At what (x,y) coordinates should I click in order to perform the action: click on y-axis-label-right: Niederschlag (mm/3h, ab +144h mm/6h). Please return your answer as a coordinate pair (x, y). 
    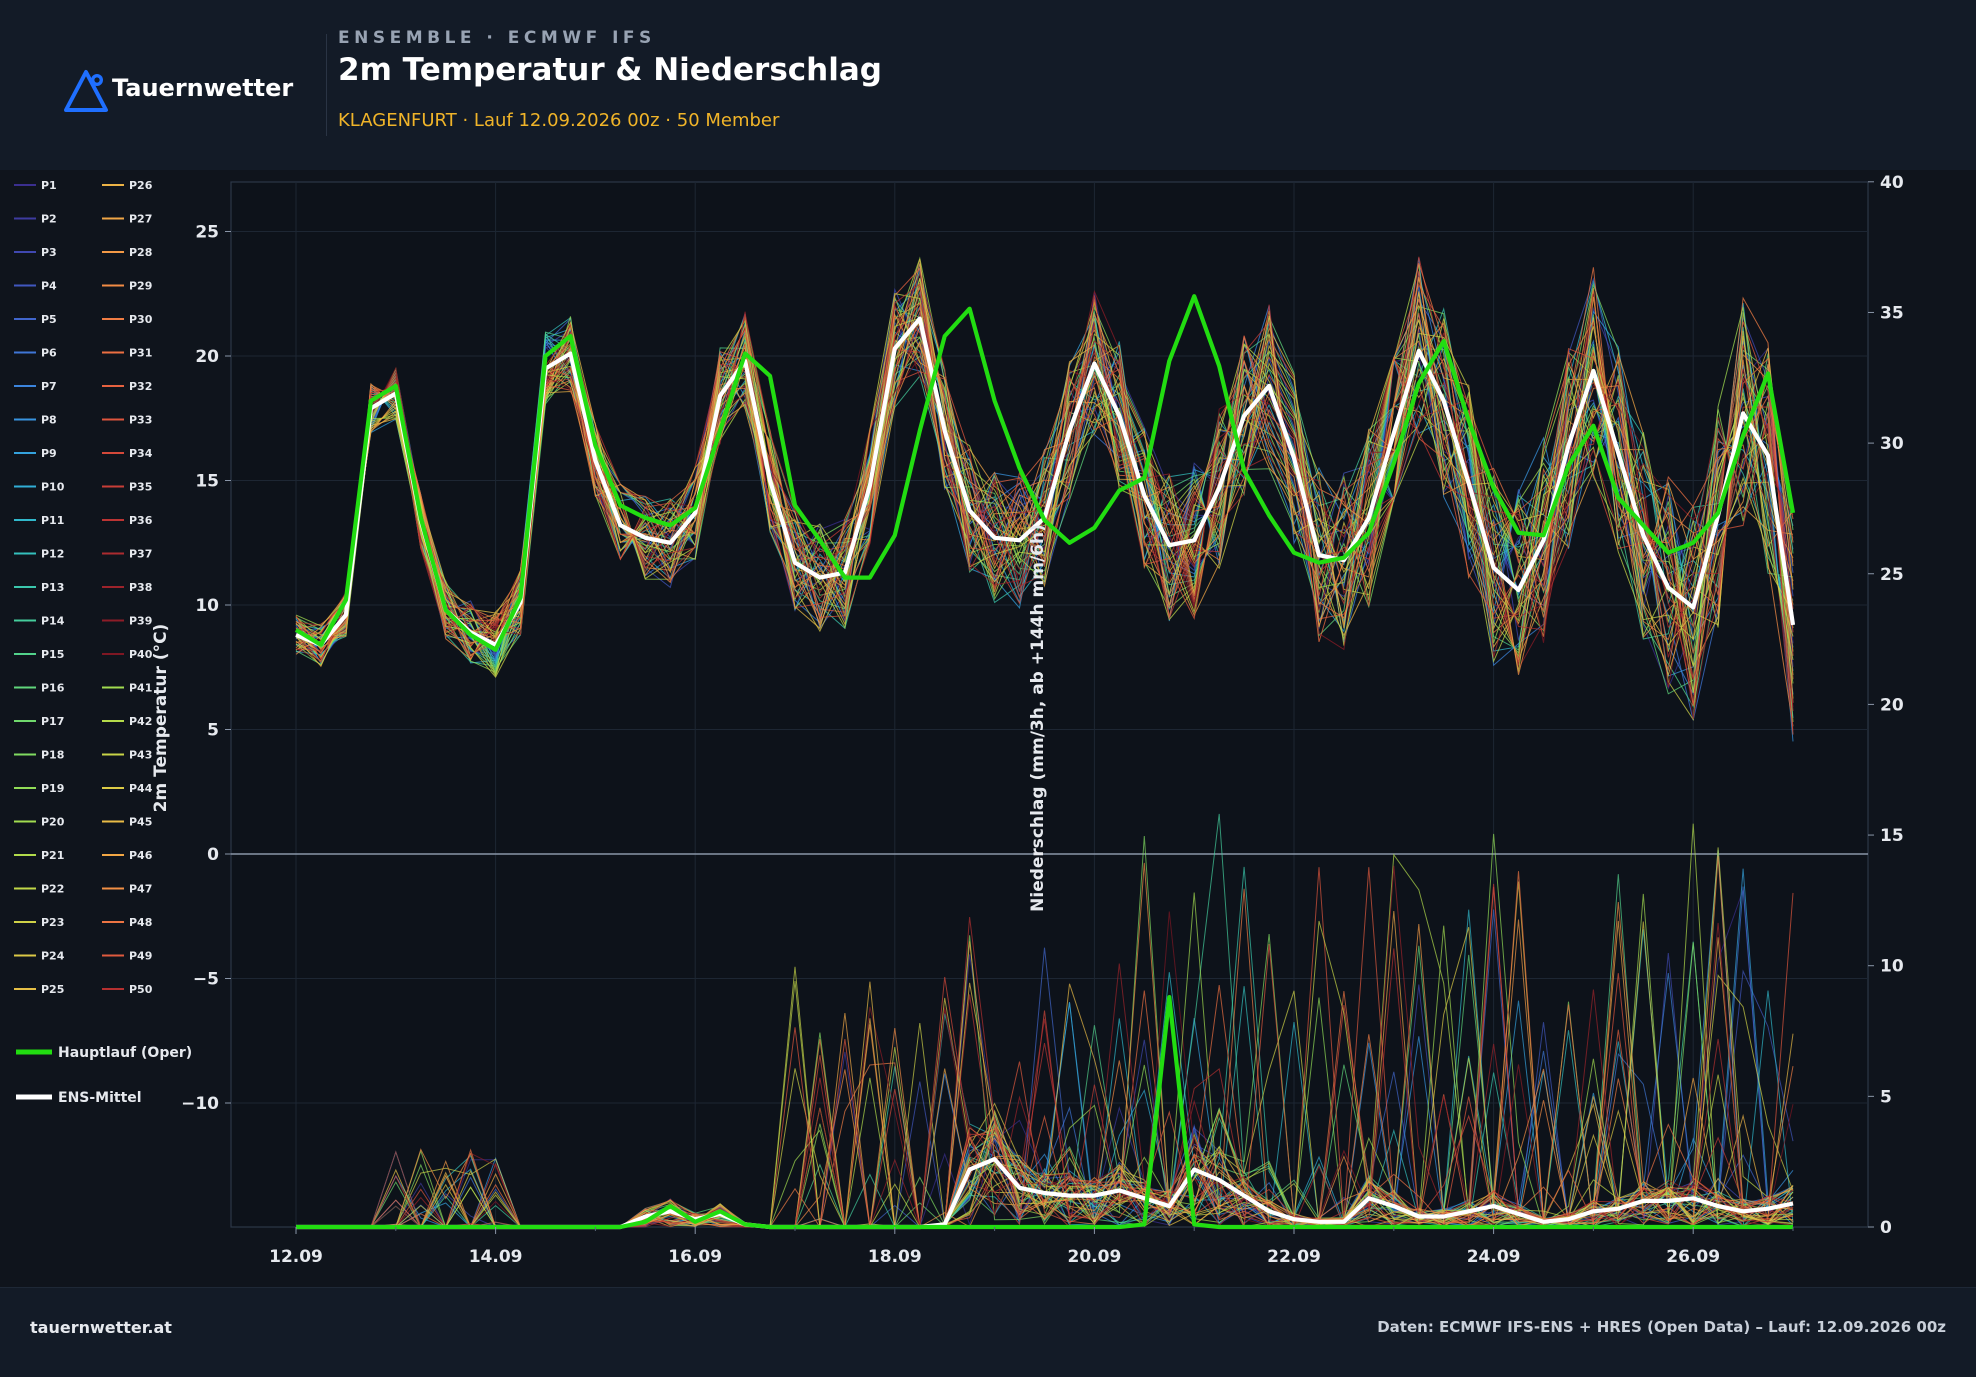
    Looking at the image, I should click on (1038, 718).